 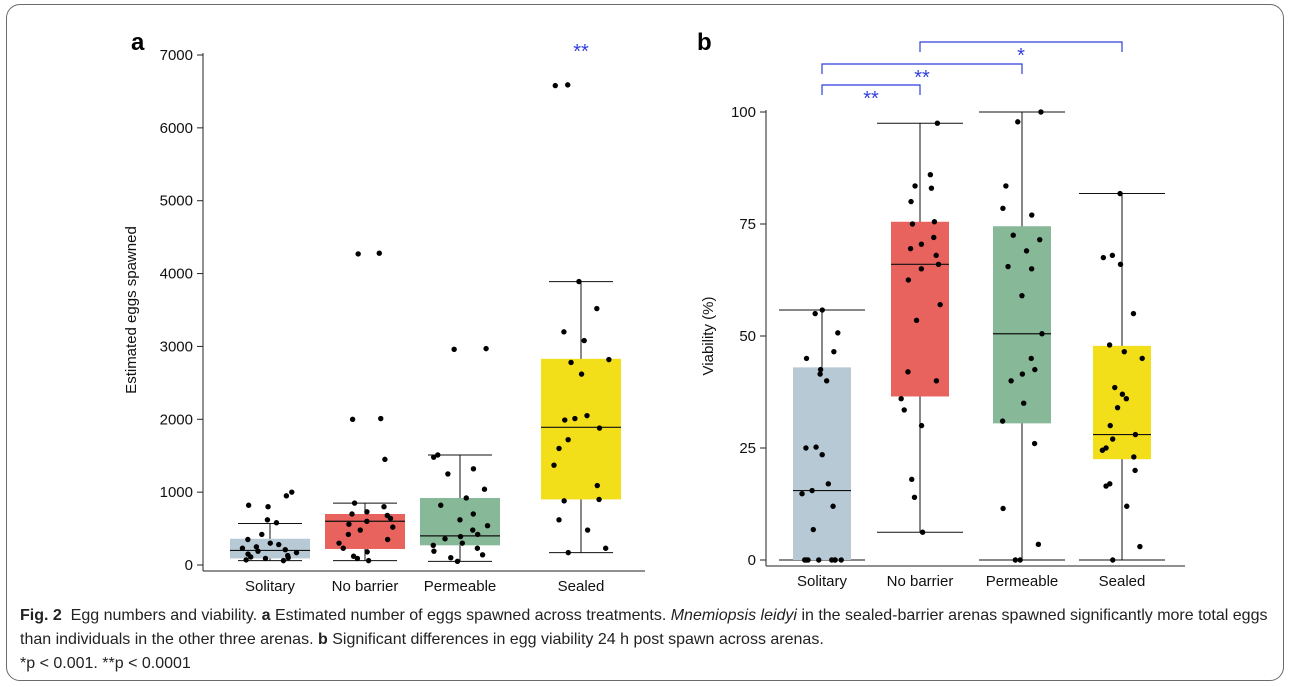 What do you see at coordinates (176, 128) in the screenshot?
I see `y-tick-label: 6000` at bounding box center [176, 128].